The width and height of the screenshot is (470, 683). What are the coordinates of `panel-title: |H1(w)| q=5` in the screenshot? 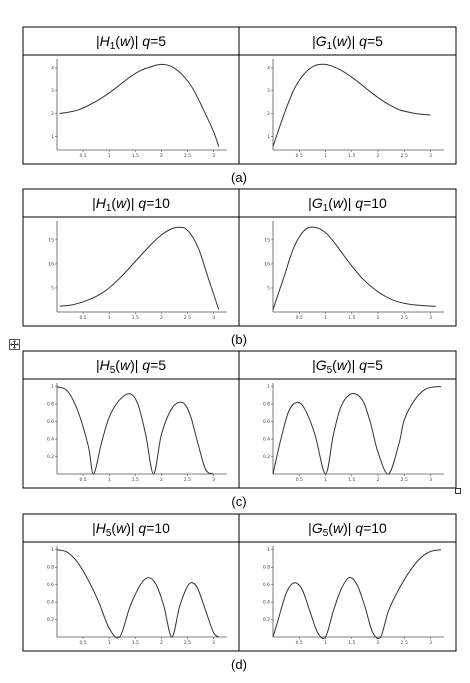 It's located at (131, 42).